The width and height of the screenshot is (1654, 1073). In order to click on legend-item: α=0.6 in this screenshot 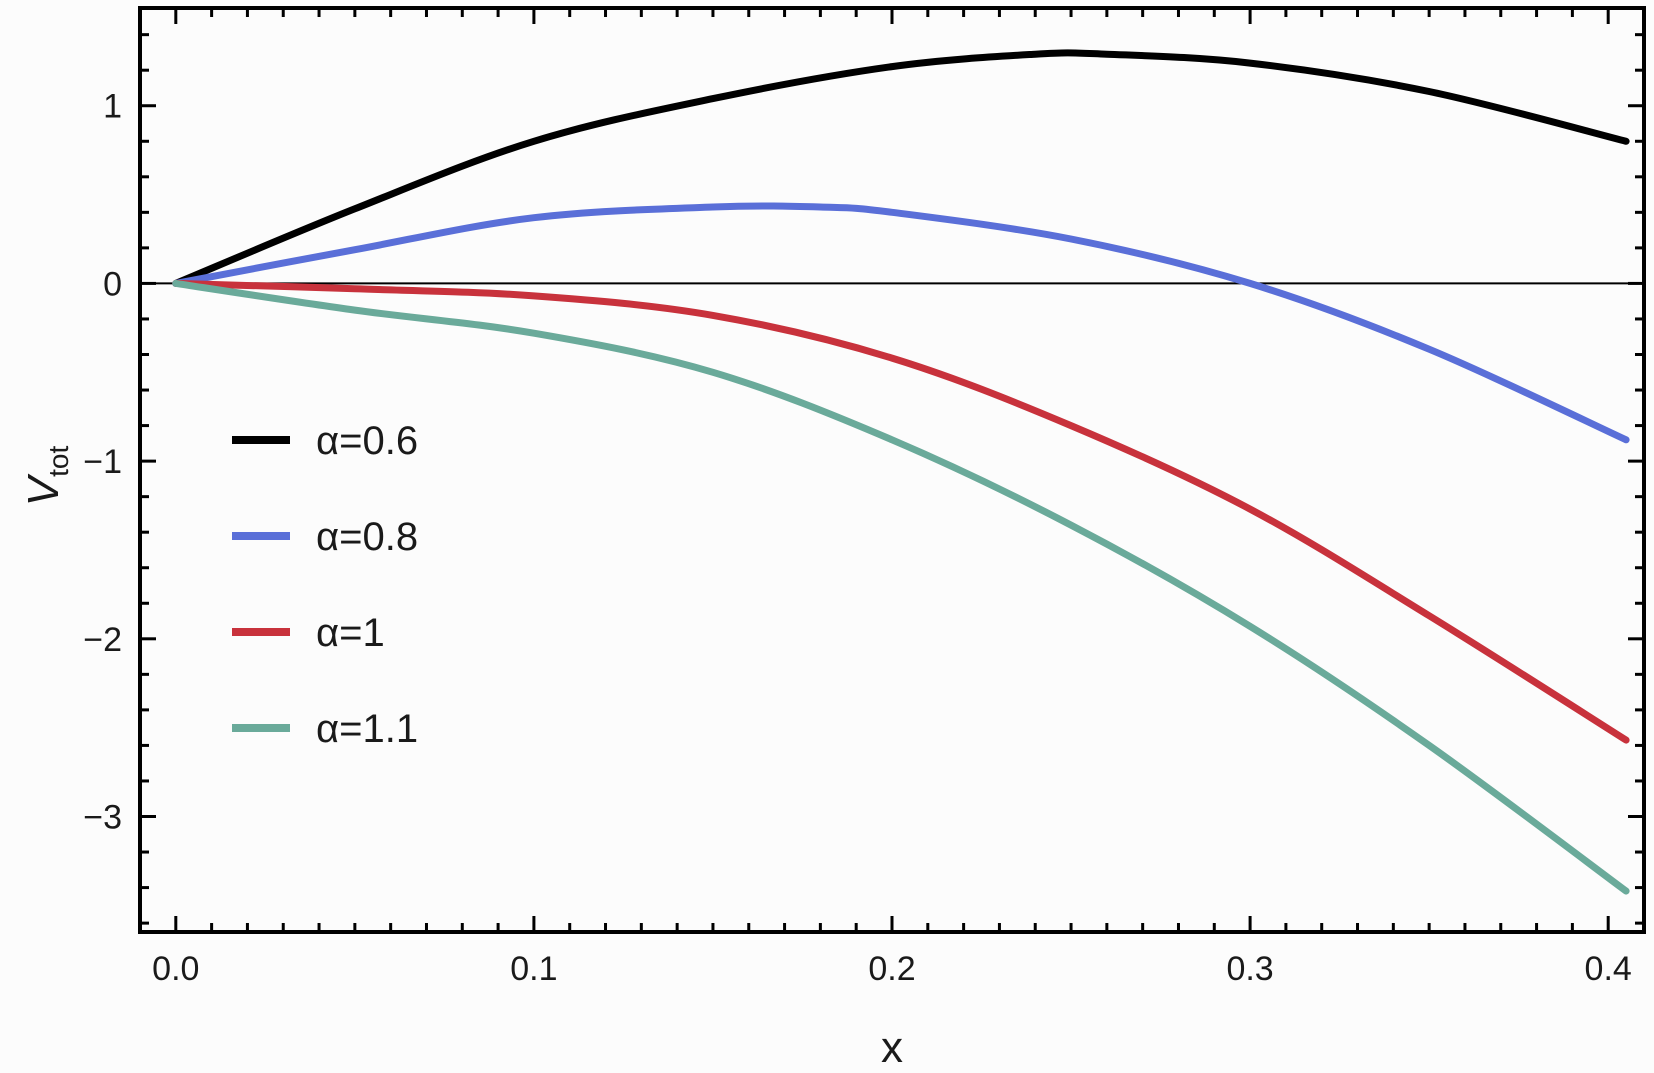, I will do `click(325, 441)`.